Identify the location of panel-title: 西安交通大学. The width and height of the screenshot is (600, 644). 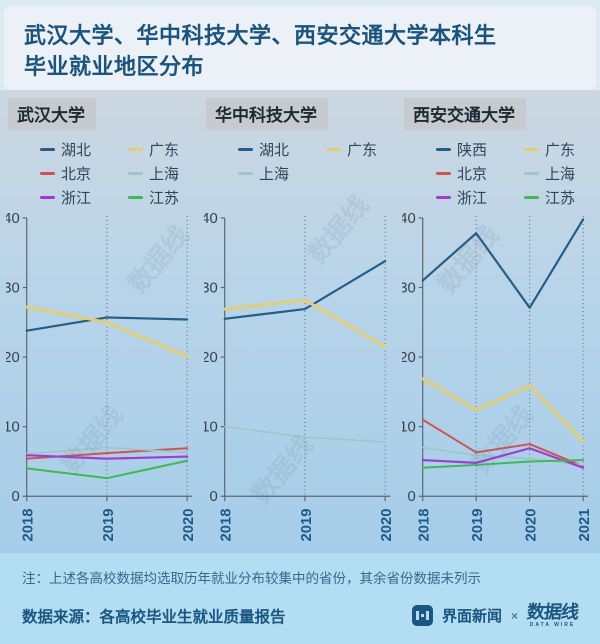
(465, 114).